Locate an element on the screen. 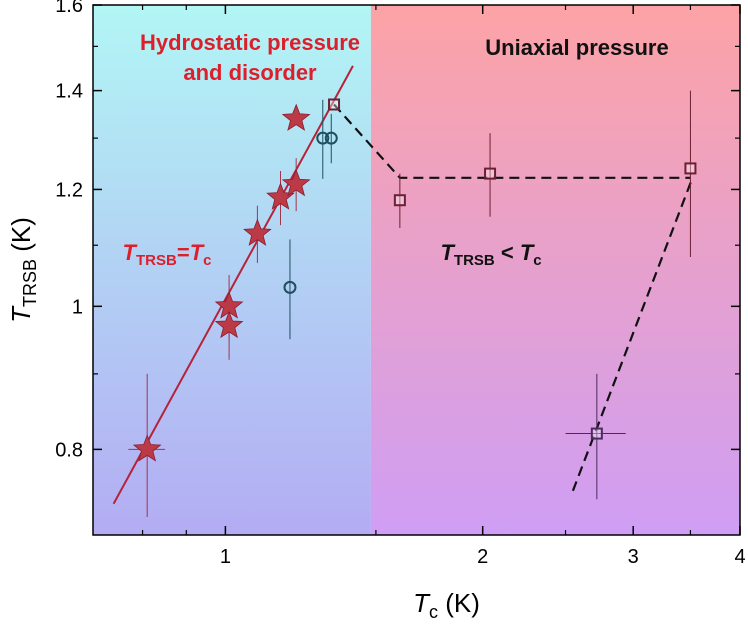  x-tick-label-1: 1 is located at coordinates (225, 557).